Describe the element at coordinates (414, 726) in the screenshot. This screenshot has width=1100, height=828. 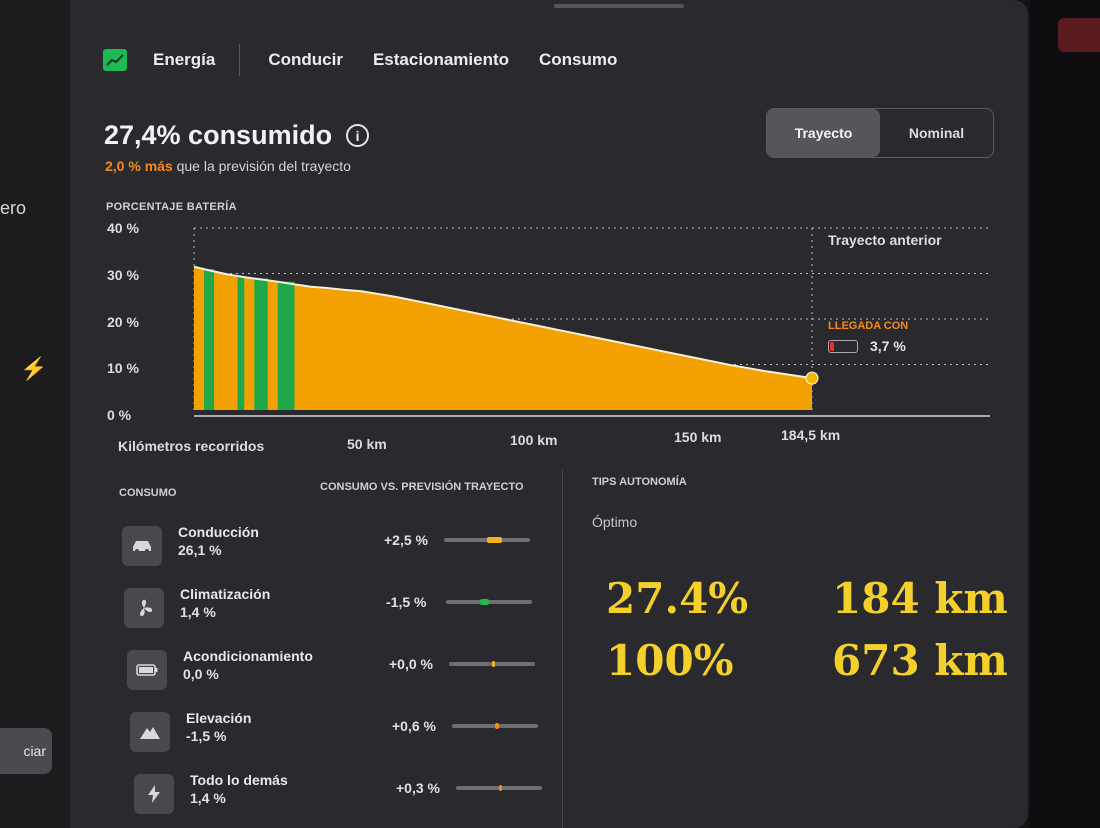
I see `row-delta: +0,6 %` at that location.